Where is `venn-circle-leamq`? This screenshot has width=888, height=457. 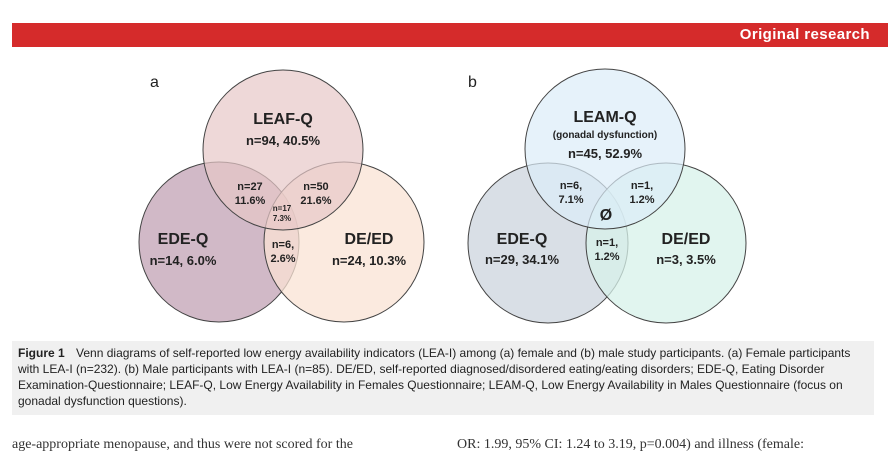 venn-circle-leamq is located at coordinates (605, 149).